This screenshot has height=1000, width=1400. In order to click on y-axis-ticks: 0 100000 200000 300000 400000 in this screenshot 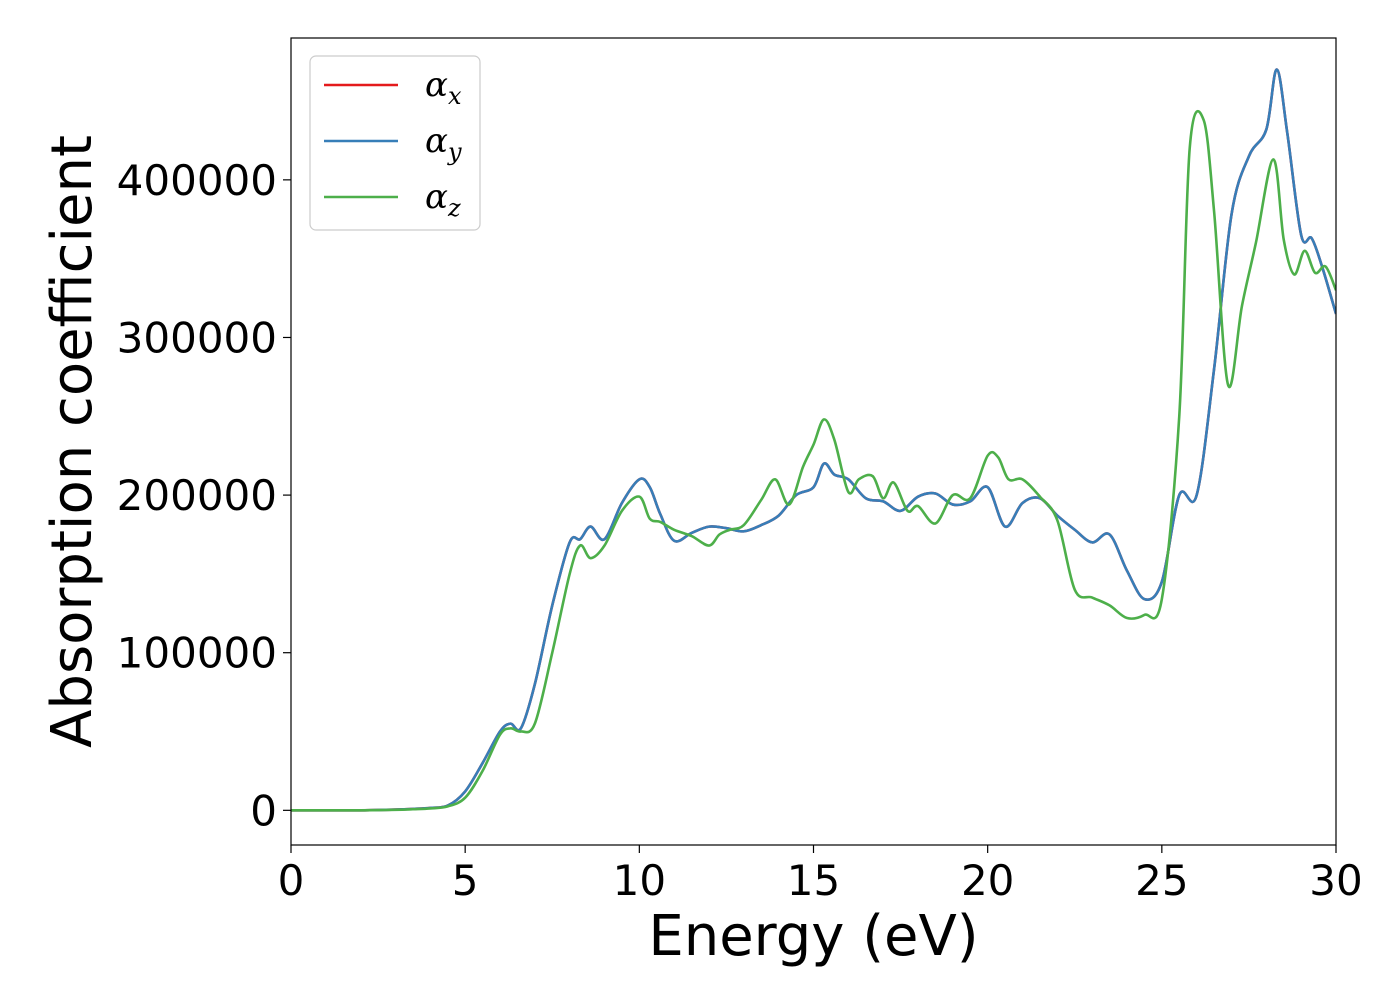, I will do `click(204, 495)`.